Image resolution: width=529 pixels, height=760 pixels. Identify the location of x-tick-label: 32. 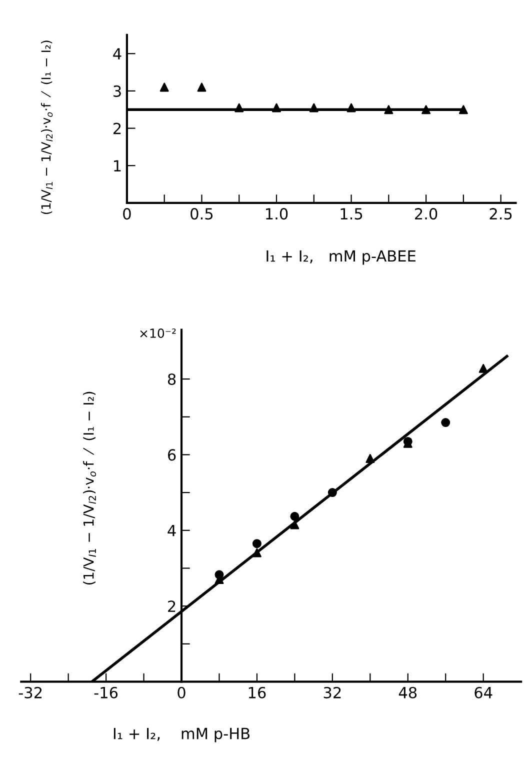
(332, 692).